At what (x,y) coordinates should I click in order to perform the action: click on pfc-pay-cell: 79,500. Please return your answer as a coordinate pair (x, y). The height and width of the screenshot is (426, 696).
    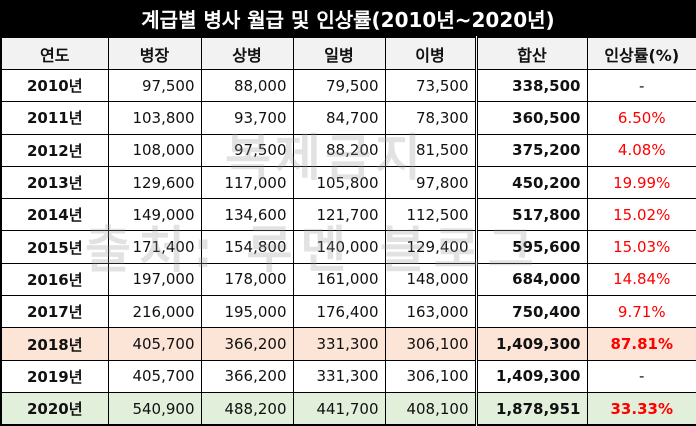
    Looking at the image, I should click on (339, 85).